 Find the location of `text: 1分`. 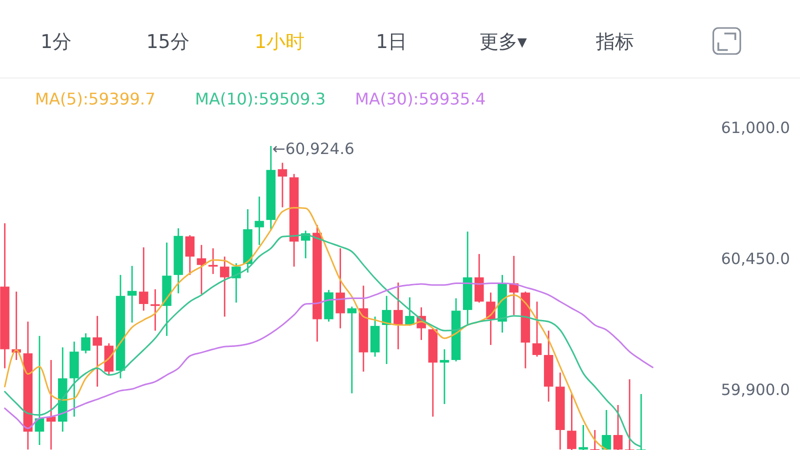

text: 1分 is located at coordinates (56, 42).